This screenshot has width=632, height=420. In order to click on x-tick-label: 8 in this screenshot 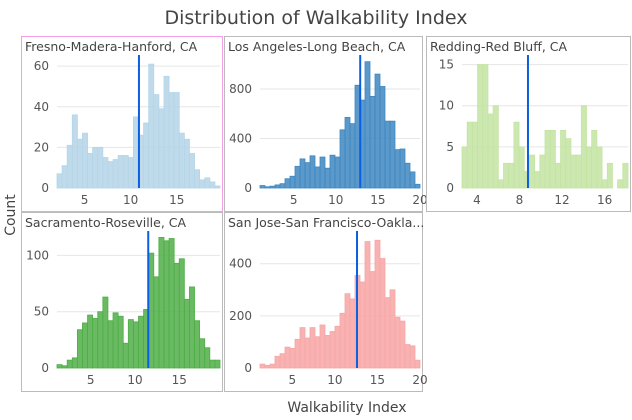, I will do `click(520, 200)`.